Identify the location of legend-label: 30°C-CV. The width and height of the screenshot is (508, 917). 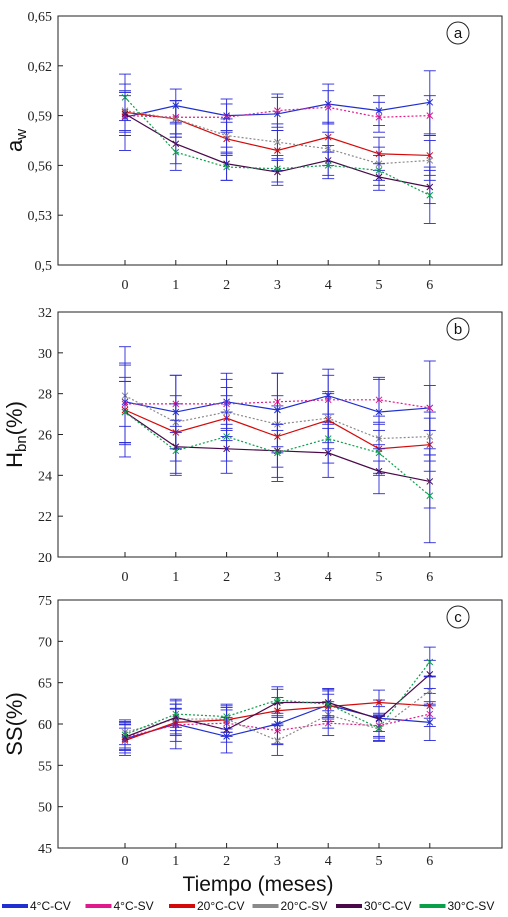
(387, 906).